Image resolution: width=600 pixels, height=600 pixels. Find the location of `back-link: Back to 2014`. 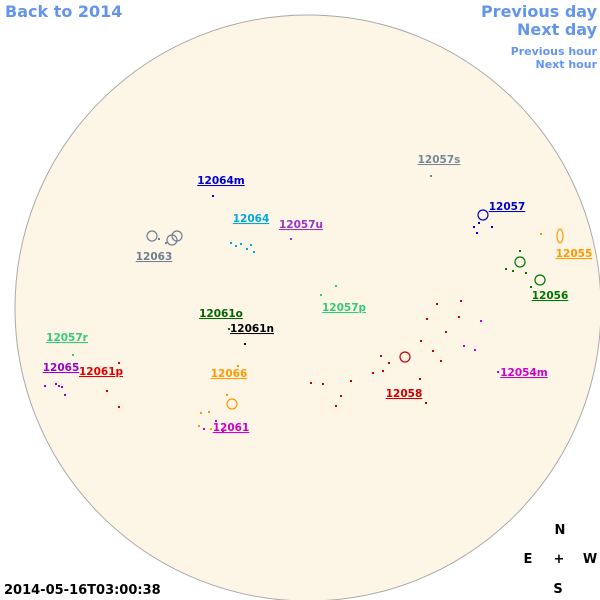

back-link: Back to 2014 is located at coordinates (64, 11).